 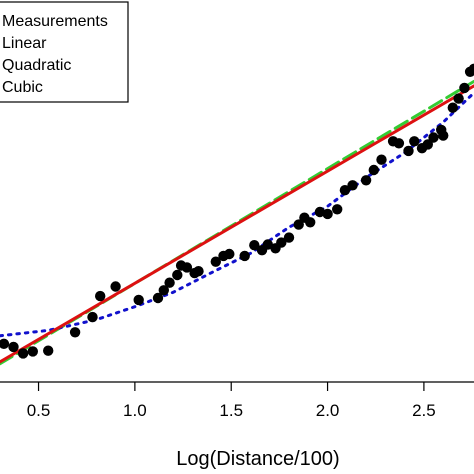 I want to click on legend-item-quadratic: Quadratic, so click(x=36, y=65).